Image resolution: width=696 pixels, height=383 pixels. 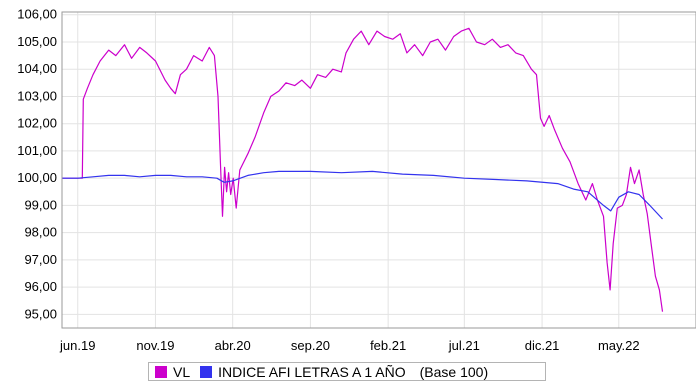 I want to click on legend-label-vl: VL, so click(x=182, y=371).